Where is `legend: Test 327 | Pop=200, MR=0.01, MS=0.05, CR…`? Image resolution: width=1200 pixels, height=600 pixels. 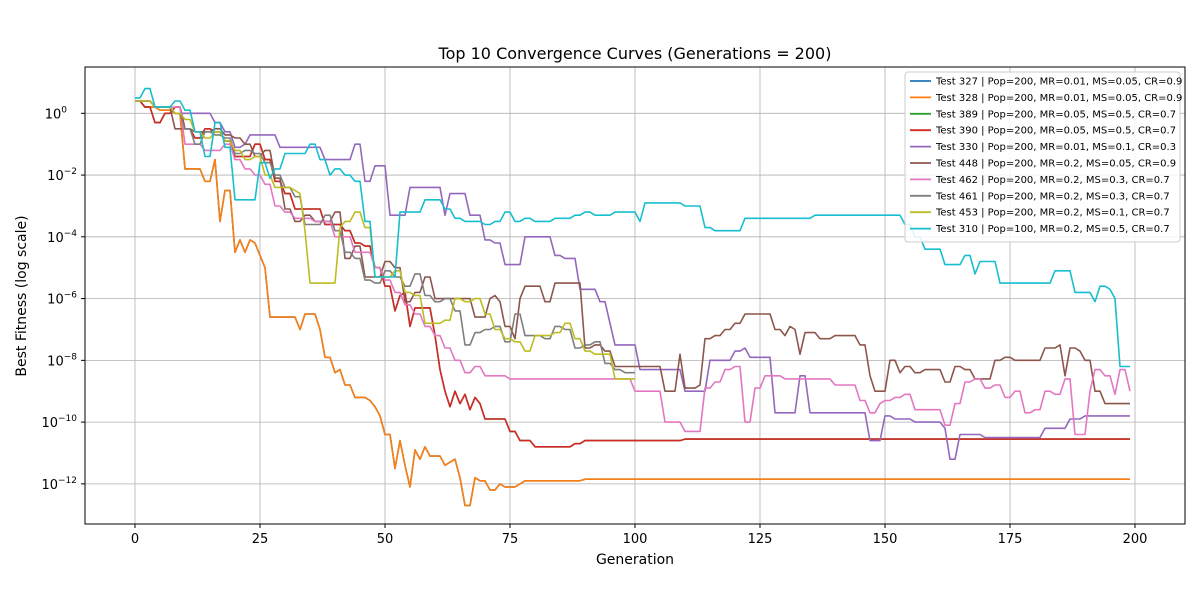
legend: Test 327 | Pop=200, MR=0.01, MS=0.05, CR… is located at coordinates (1043, 157).